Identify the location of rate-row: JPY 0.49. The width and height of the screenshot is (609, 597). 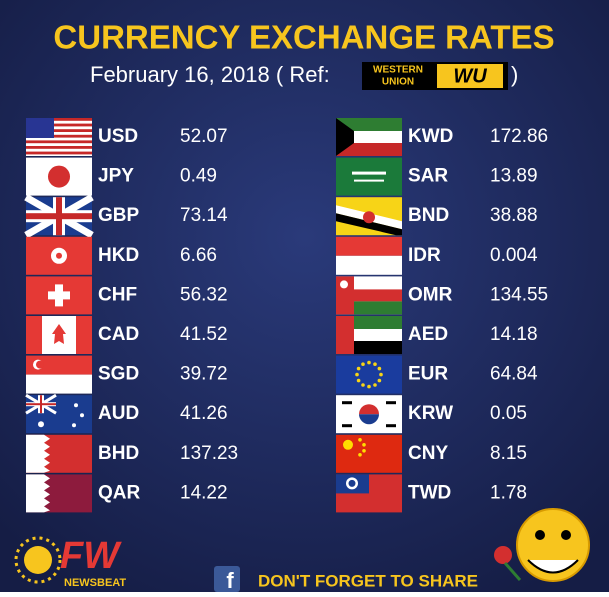
(121, 176).